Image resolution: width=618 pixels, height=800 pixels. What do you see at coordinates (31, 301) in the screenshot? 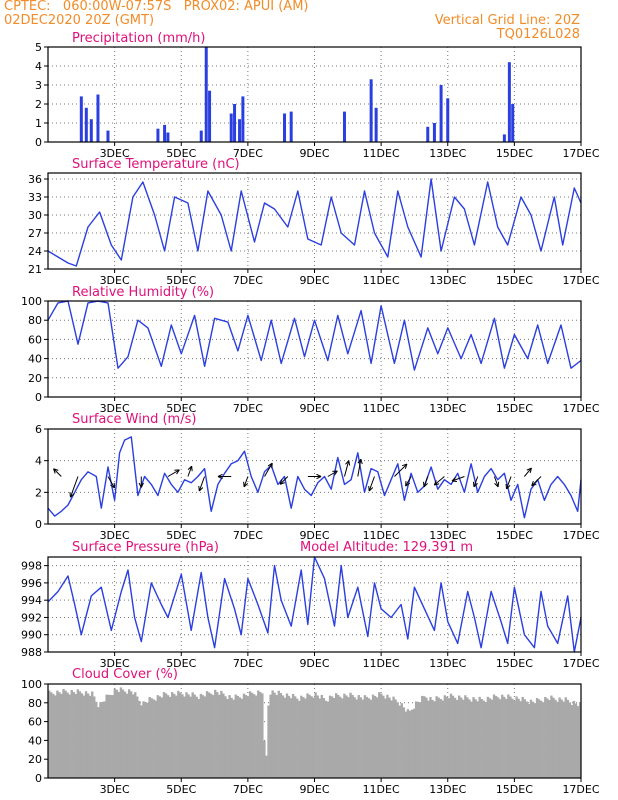
I see `y-tick-label: 100` at bounding box center [31, 301].